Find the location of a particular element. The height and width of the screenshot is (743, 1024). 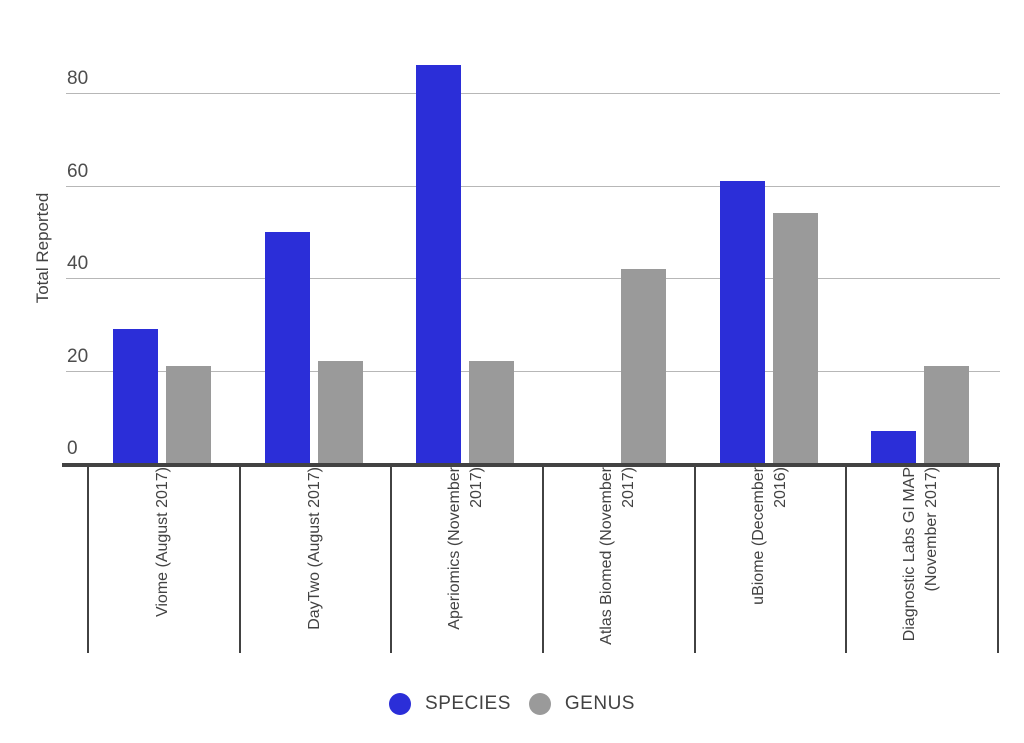

legend: SPECIES GENUS is located at coordinates (512, 704).